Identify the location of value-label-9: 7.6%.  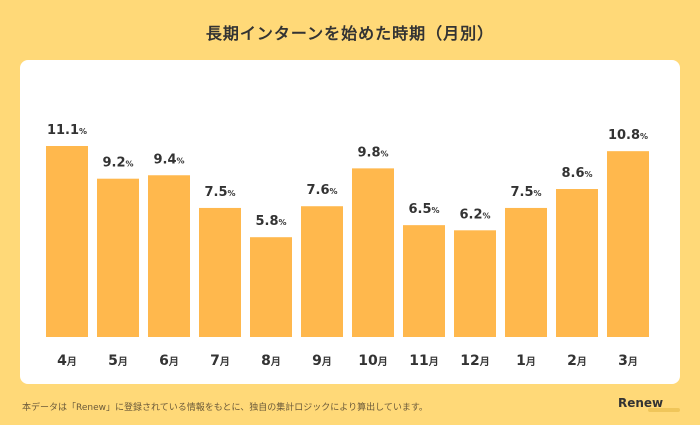
(321, 190).